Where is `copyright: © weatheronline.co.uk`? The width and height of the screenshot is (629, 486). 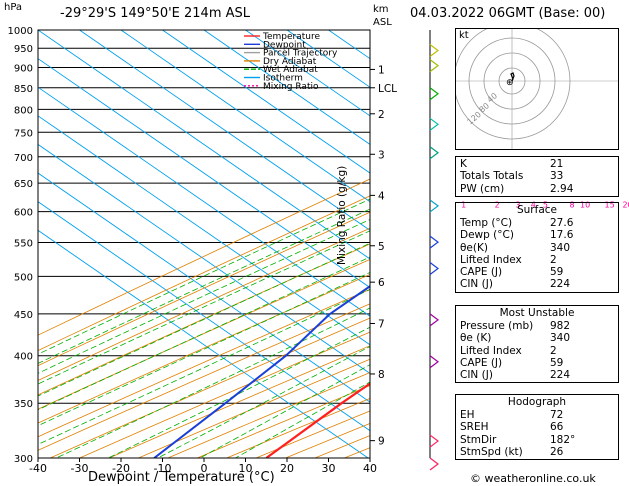
copyright: © weatheronline.co.uk is located at coordinates (533, 478).